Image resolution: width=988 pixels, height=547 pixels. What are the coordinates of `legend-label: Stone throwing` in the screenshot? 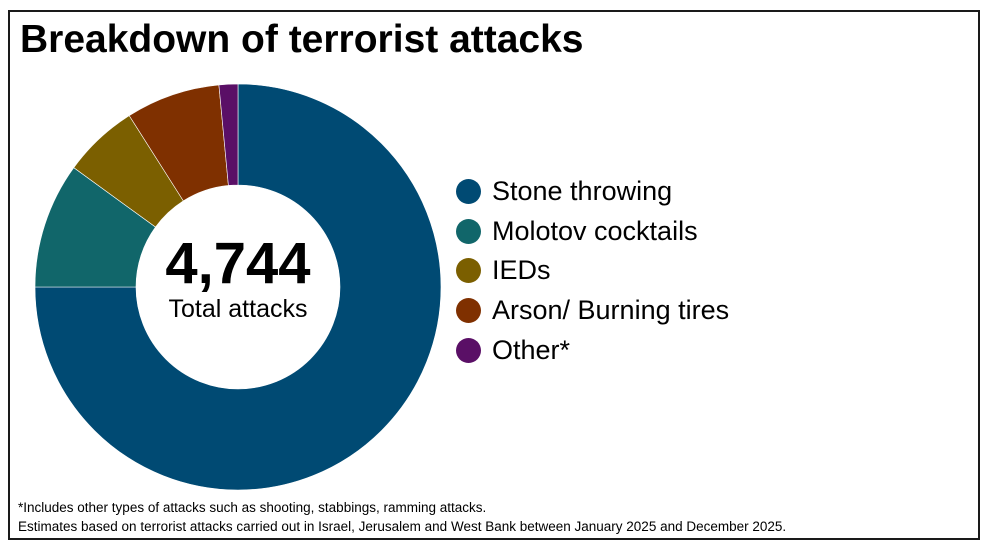 It's located at (582, 191).